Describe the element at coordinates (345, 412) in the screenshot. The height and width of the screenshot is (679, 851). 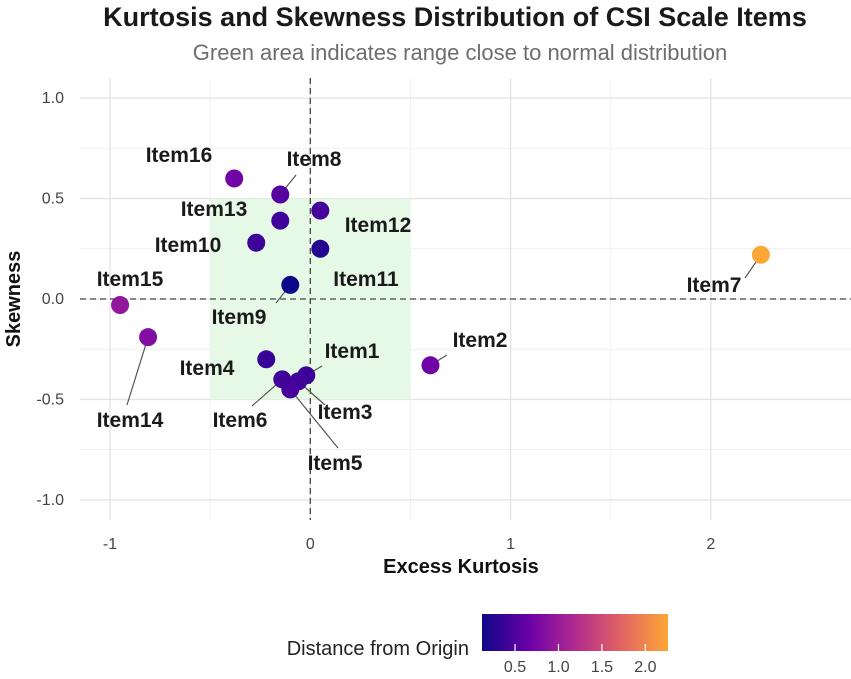
I see `point-label: Item3` at that location.